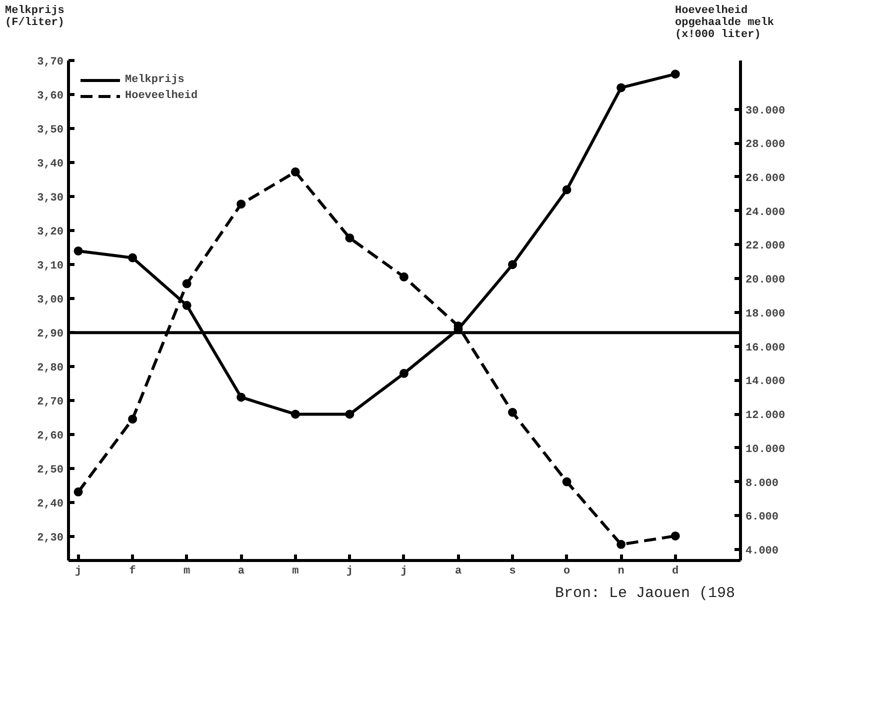 The width and height of the screenshot is (894, 727). What do you see at coordinates (50, 130) in the screenshot?
I see `y-tick-label: 3,50` at bounding box center [50, 130].